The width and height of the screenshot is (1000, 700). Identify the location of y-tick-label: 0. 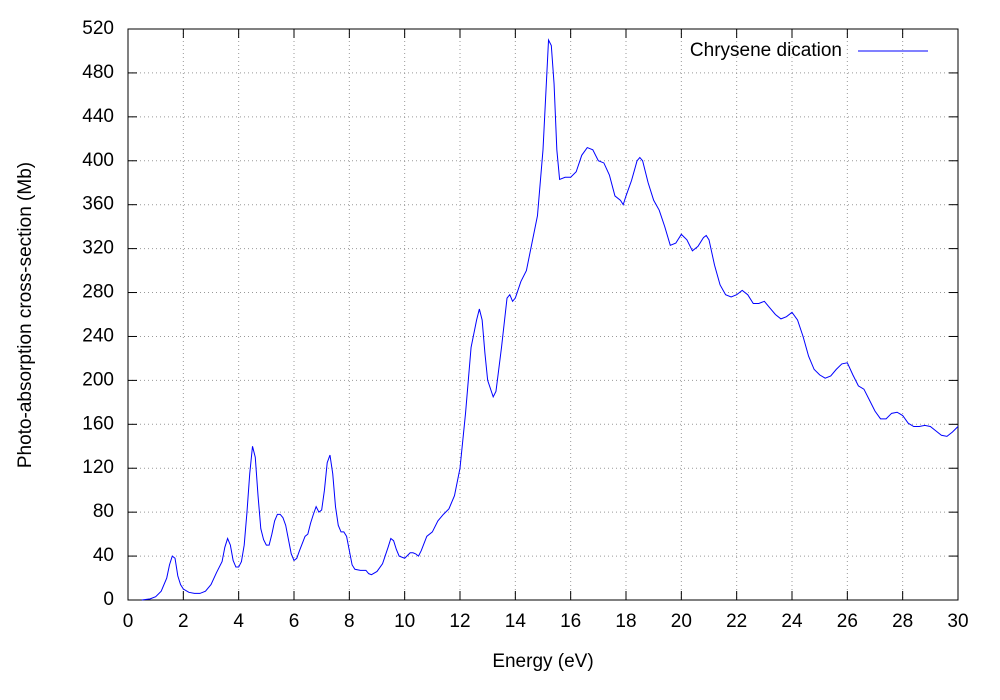
(108, 599).